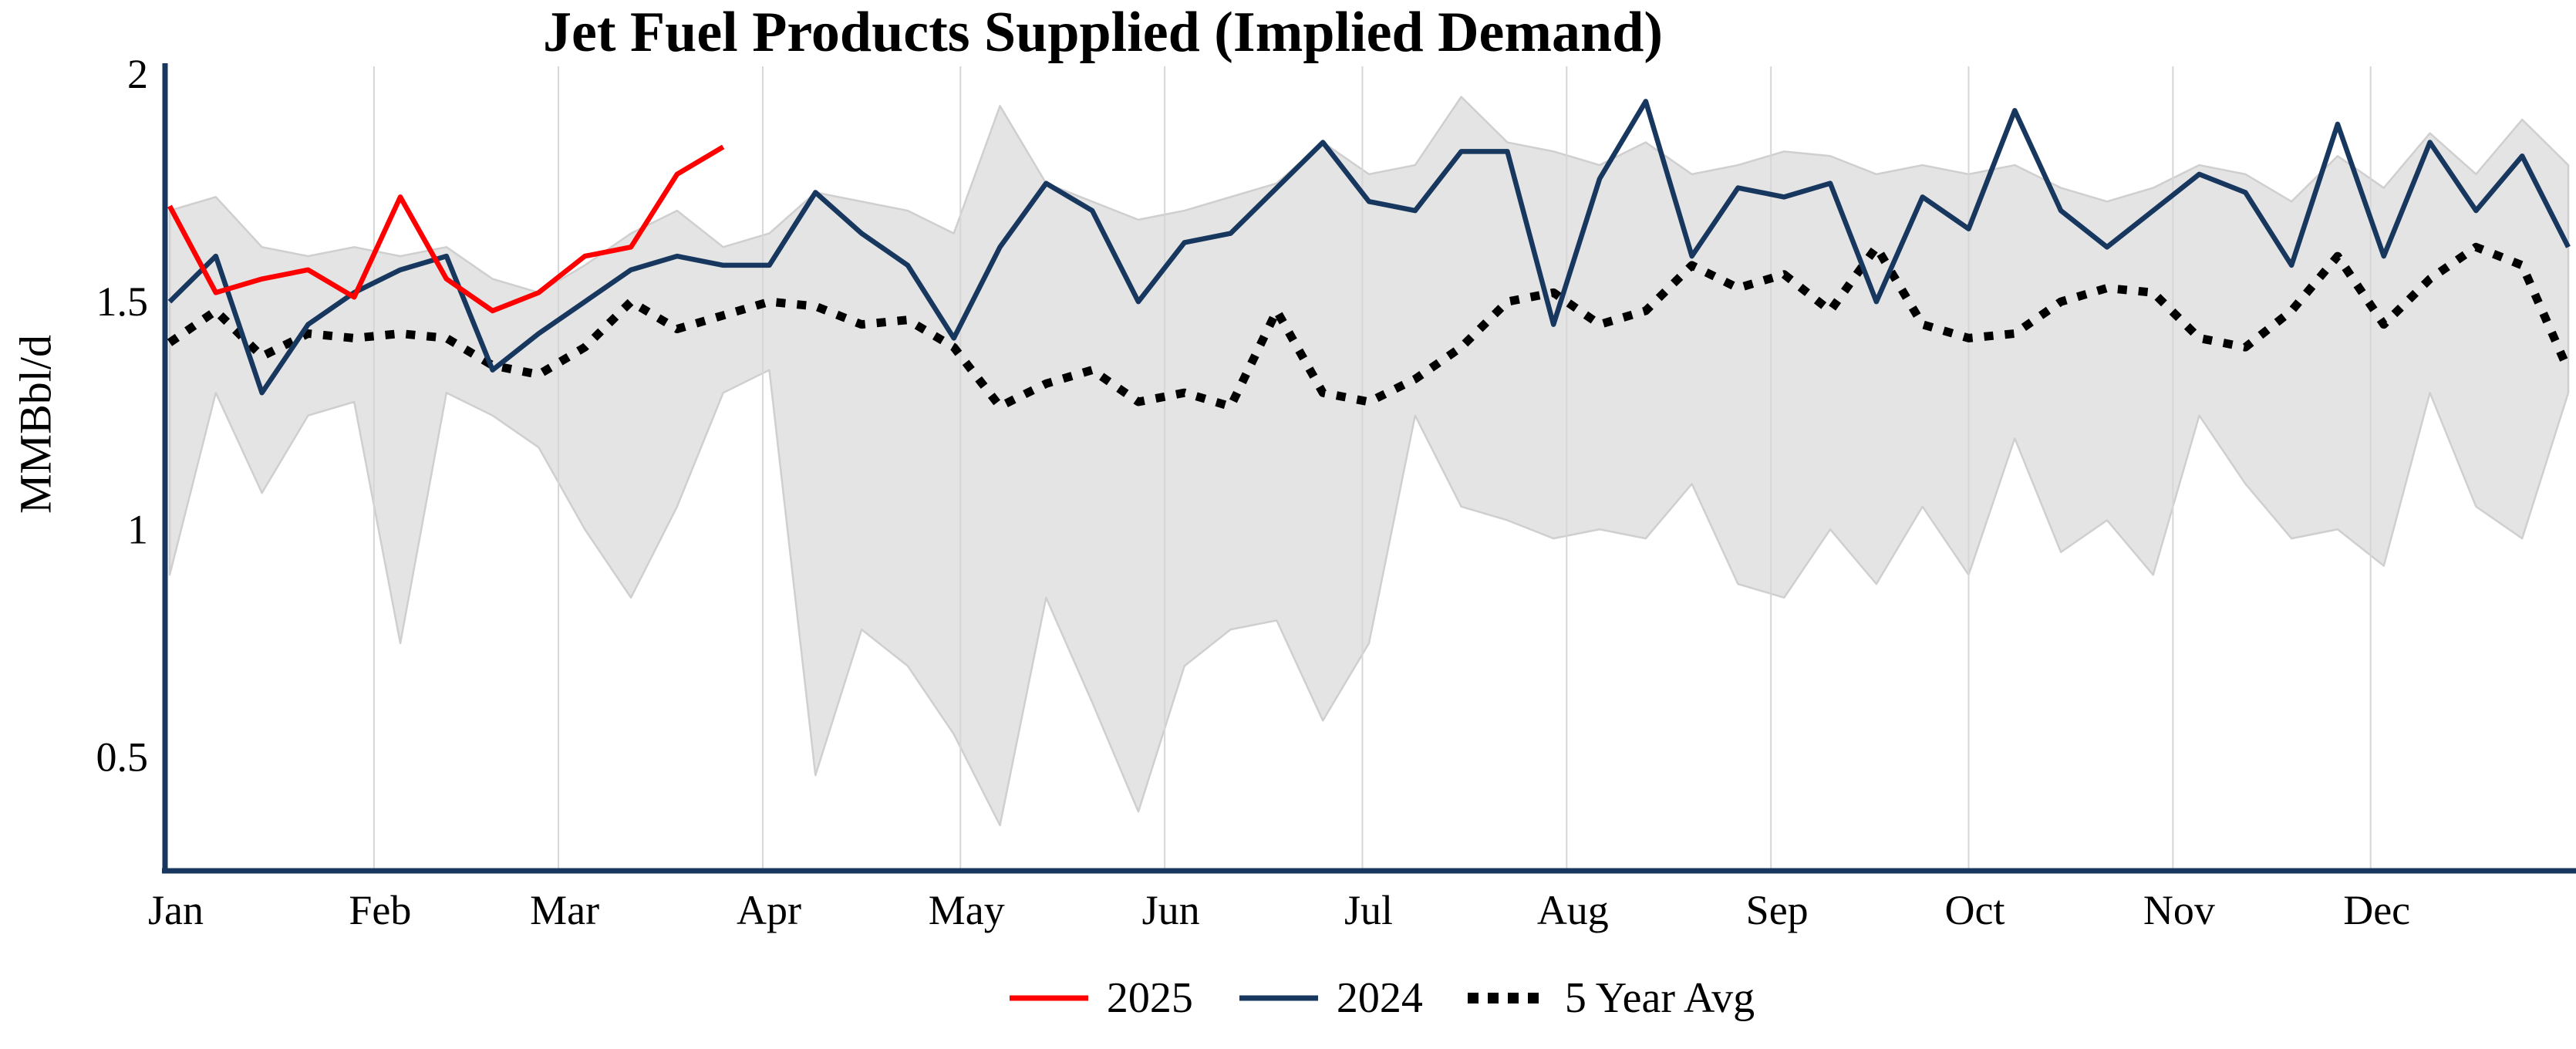  I want to click on x-tick-label: Nov, so click(2179, 910).